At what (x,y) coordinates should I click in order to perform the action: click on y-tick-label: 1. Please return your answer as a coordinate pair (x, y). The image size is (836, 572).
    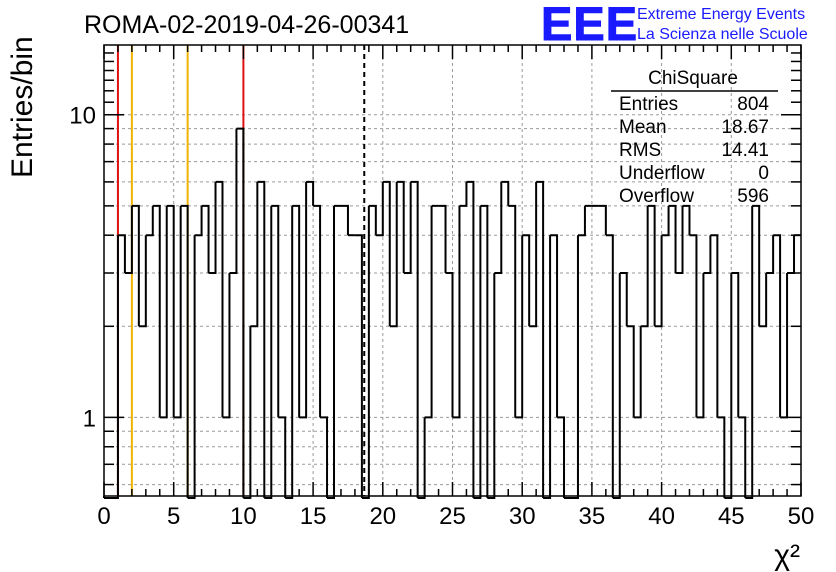
    Looking at the image, I should click on (89, 418).